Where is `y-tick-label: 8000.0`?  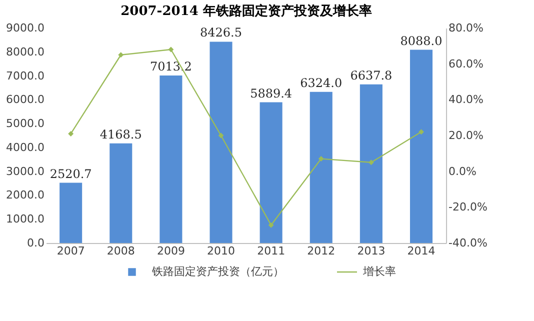 y-tick-label: 8000.0 is located at coordinates (25, 51).